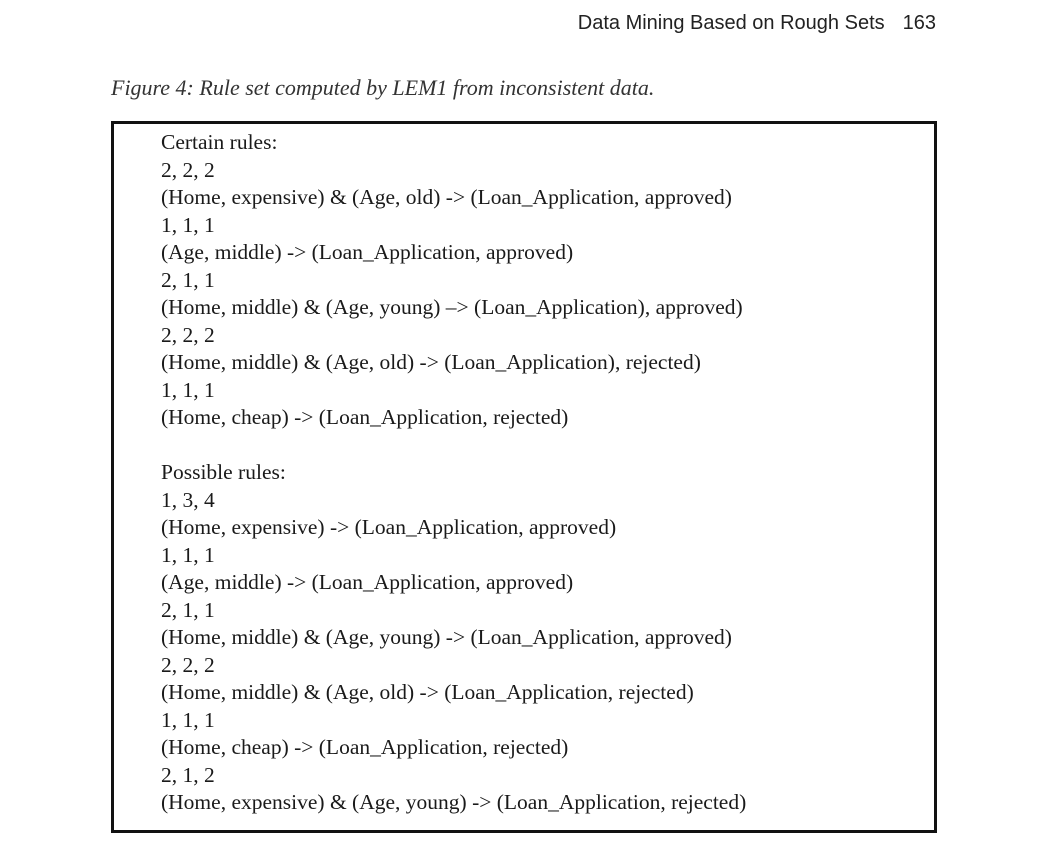  I want to click on possible-rule-stats: 2, 2, 2, so click(188, 664).